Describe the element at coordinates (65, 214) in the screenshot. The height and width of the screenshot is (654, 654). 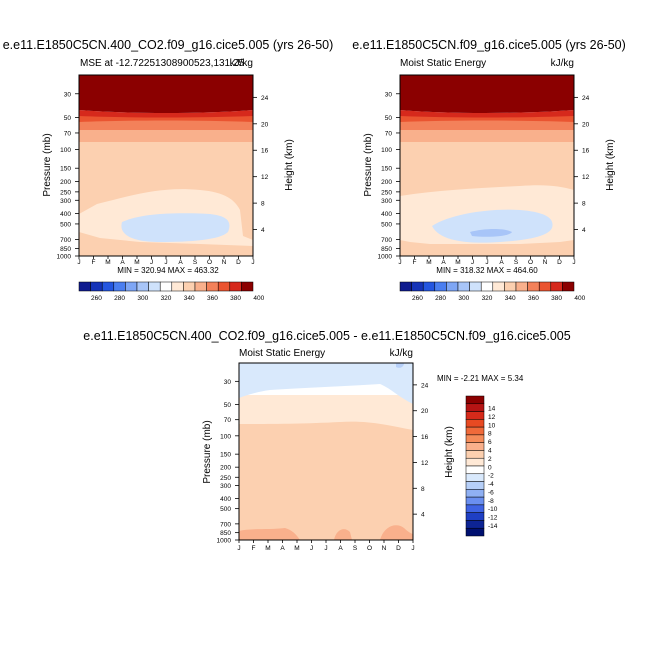
I see `pressure-tick-label: 400` at that location.